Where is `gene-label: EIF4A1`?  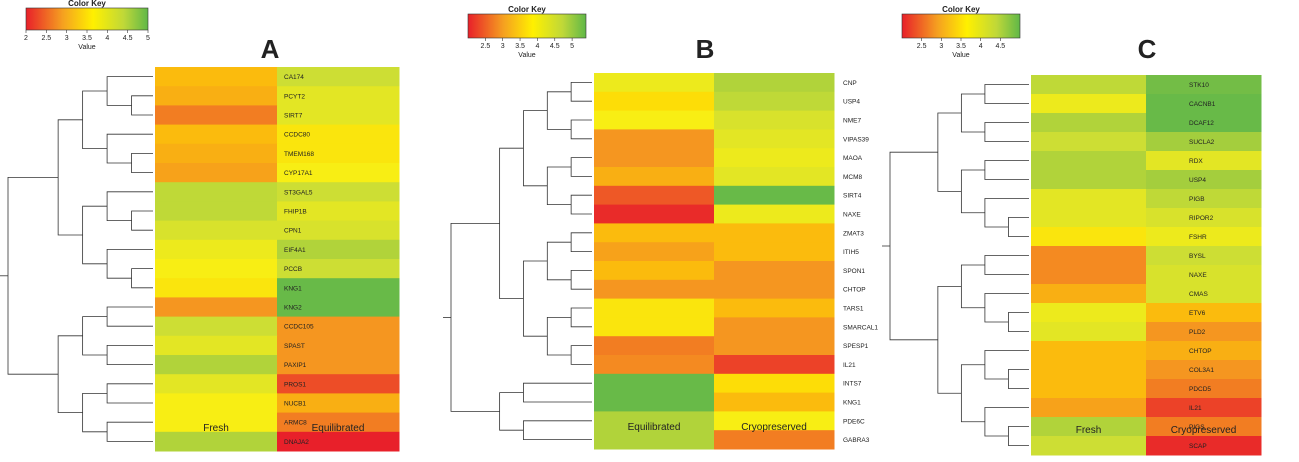 gene-label: EIF4A1 is located at coordinates (295, 250).